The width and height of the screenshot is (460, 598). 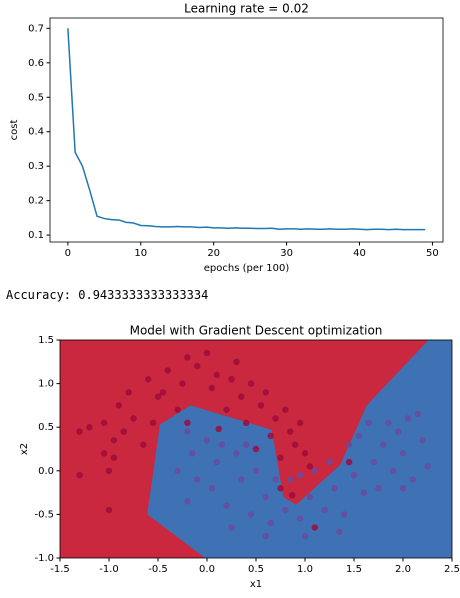 I want to click on chart-title: Learning rate = 0.02, so click(x=246, y=9).